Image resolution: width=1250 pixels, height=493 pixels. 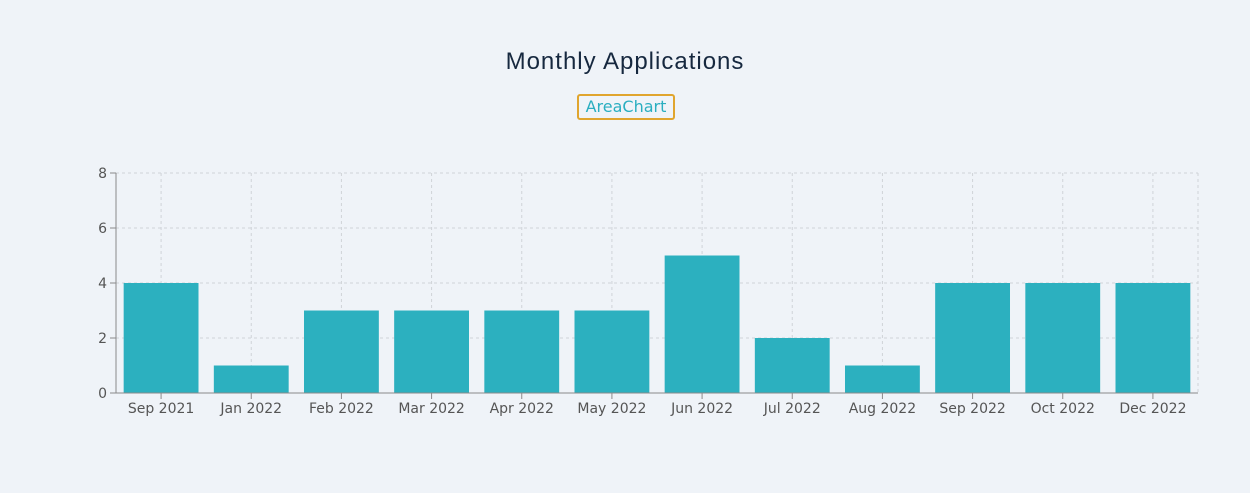 What do you see at coordinates (1063, 409) in the screenshot?
I see `x-tick-label: Oct 2022` at bounding box center [1063, 409].